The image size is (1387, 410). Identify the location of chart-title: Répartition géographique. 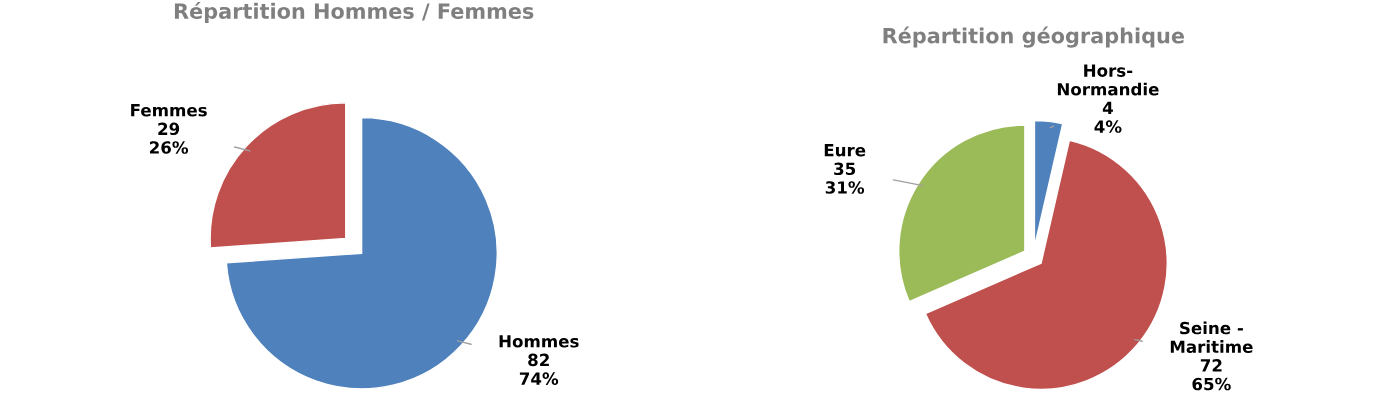
(1033, 37).